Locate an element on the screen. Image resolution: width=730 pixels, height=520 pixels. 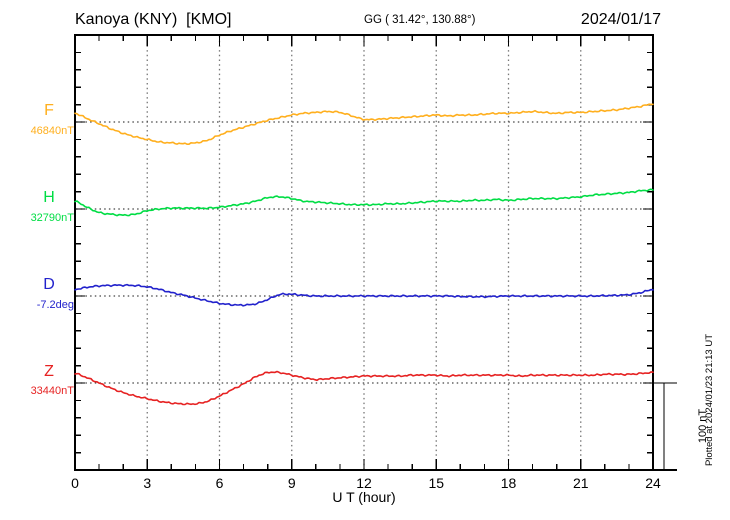
channel-label-Z: Z is located at coordinates (49, 371).